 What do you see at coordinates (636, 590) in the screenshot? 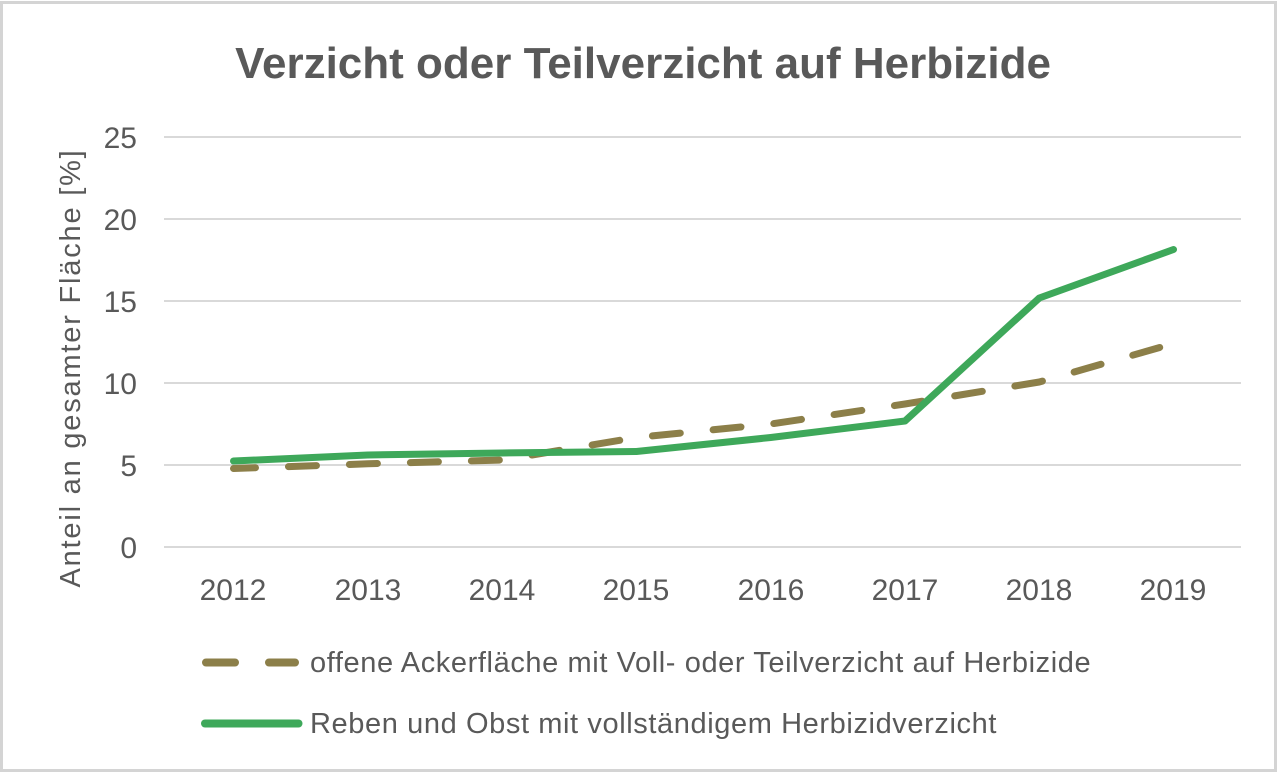
I see `svg-text: 2015` at bounding box center [636, 590].